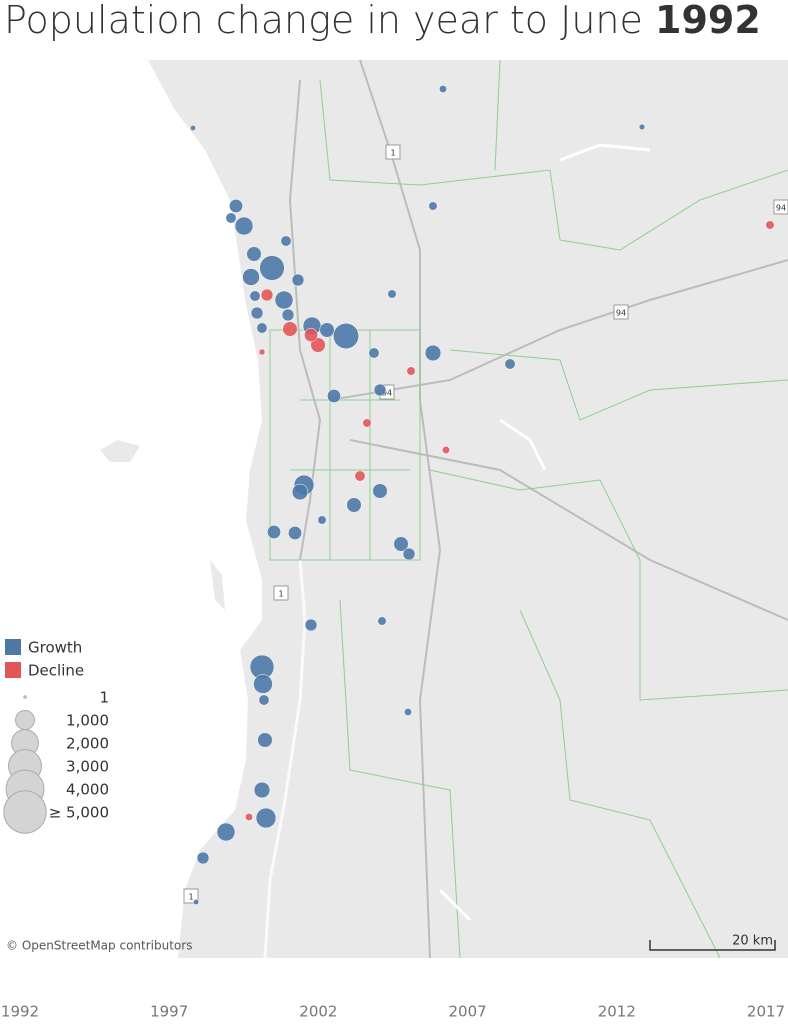 Image resolution: width=788 pixels, height=1024 pixels. What do you see at coordinates (285, 759) in the screenshot?
I see `freeway` at bounding box center [285, 759].